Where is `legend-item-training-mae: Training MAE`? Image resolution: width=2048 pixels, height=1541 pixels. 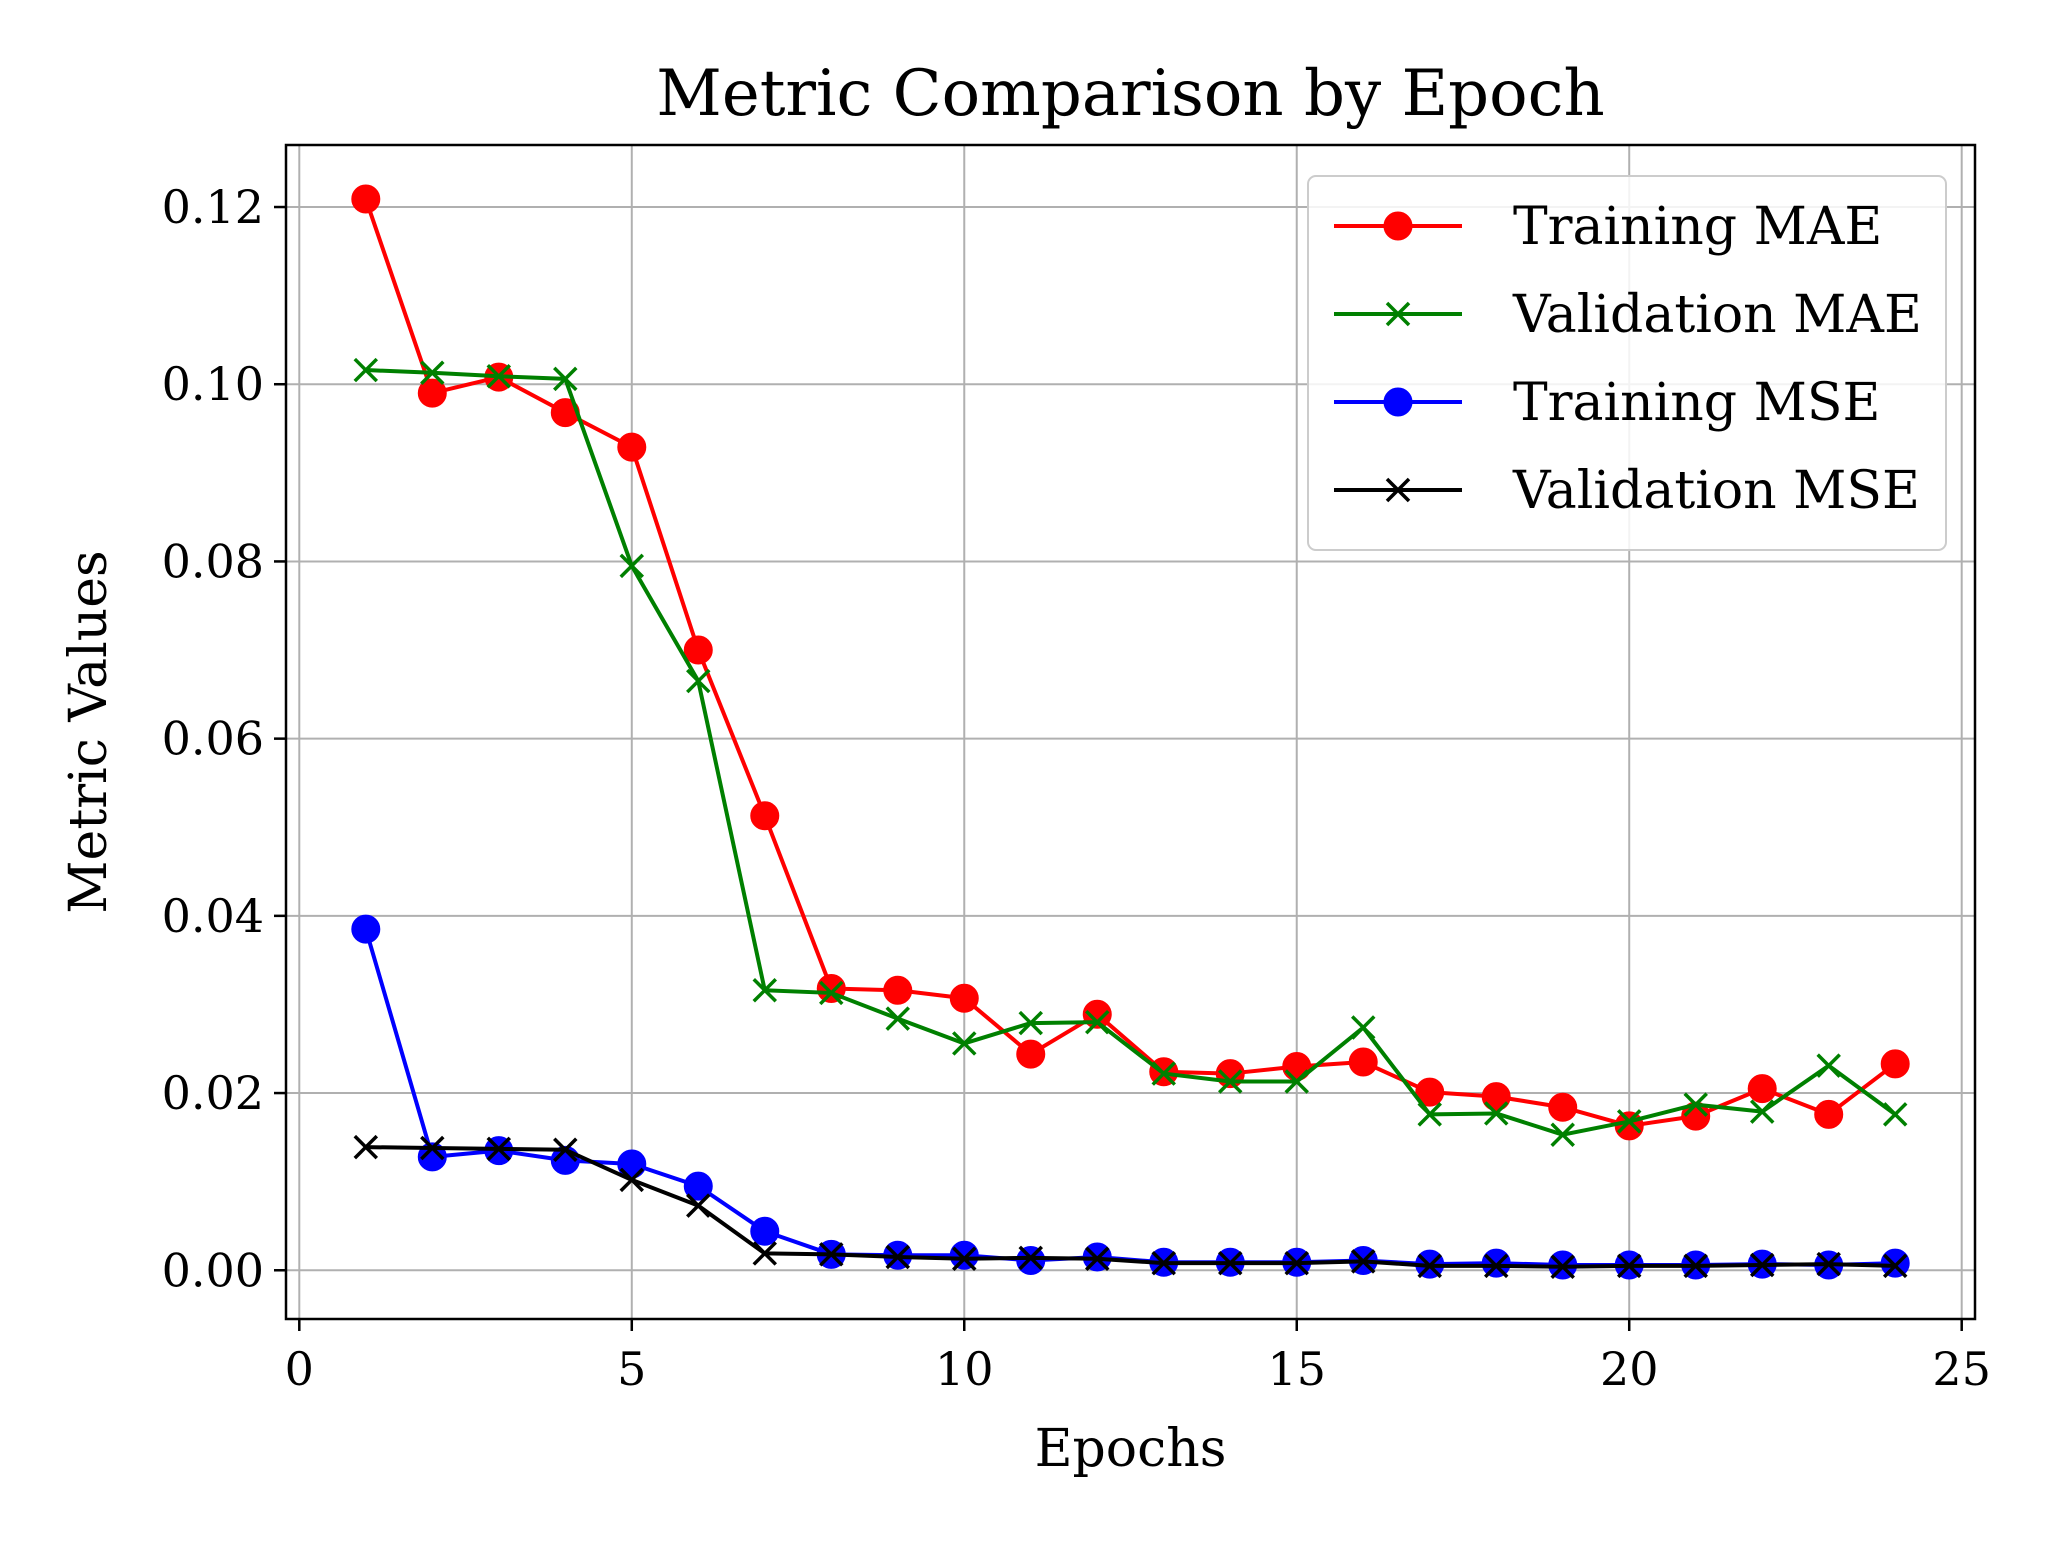 legend-item-training-mae: Training MAE is located at coordinates (1608, 227).